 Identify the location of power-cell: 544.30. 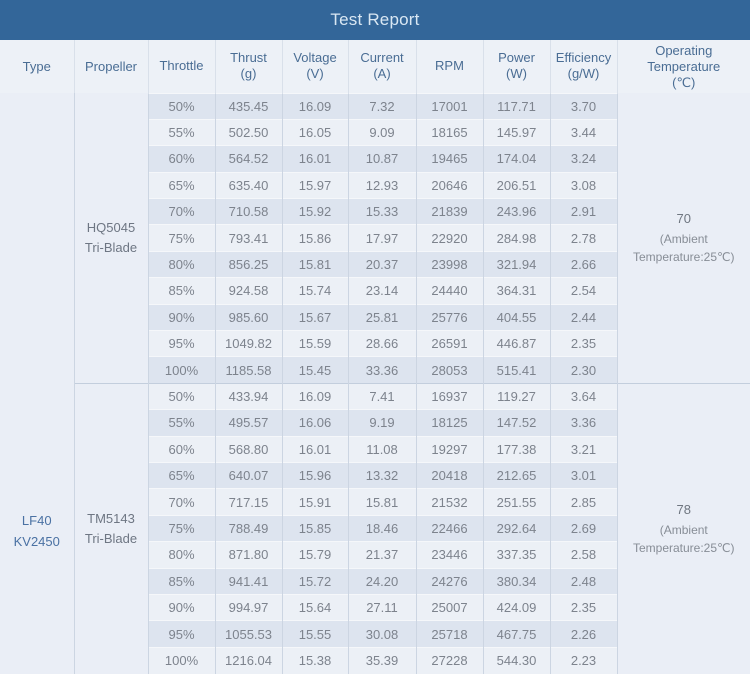
(516, 660).